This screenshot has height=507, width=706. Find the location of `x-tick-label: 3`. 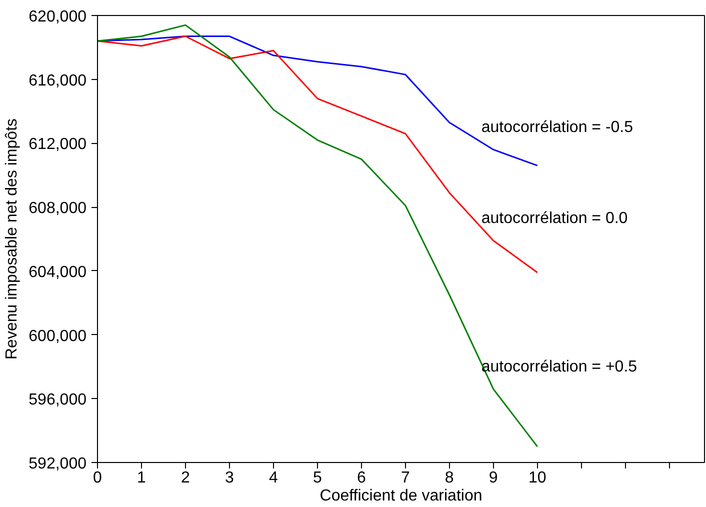

x-tick-label: 3 is located at coordinates (229, 478).